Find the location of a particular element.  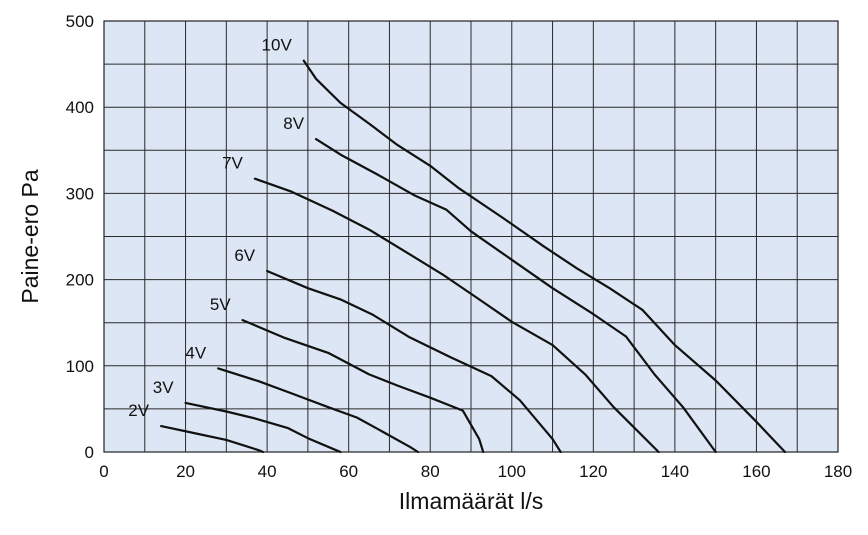

series-line-4V is located at coordinates (318, 410).